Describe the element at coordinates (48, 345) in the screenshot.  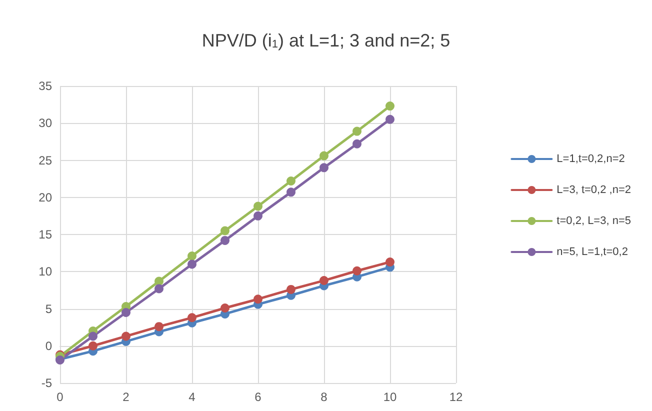
I see `y-tick-label: 0` at that location.